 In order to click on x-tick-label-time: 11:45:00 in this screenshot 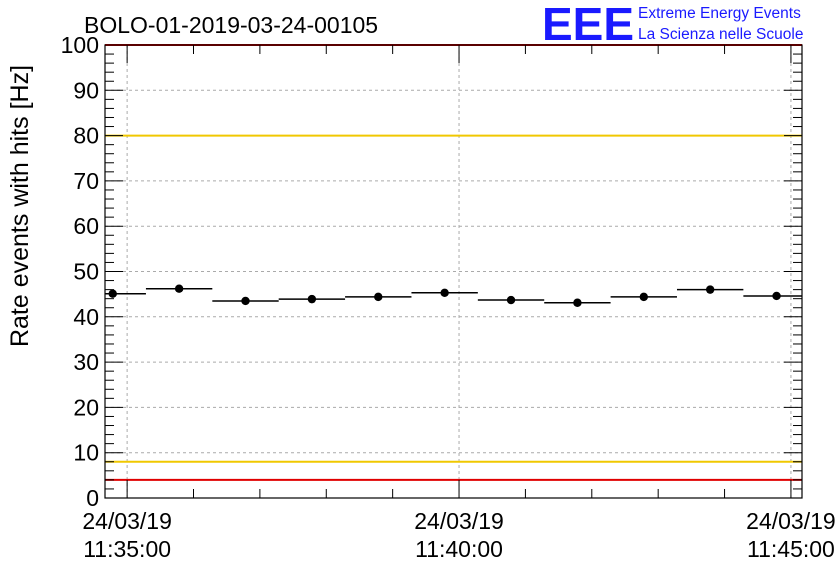, I will do `click(791, 549)`.